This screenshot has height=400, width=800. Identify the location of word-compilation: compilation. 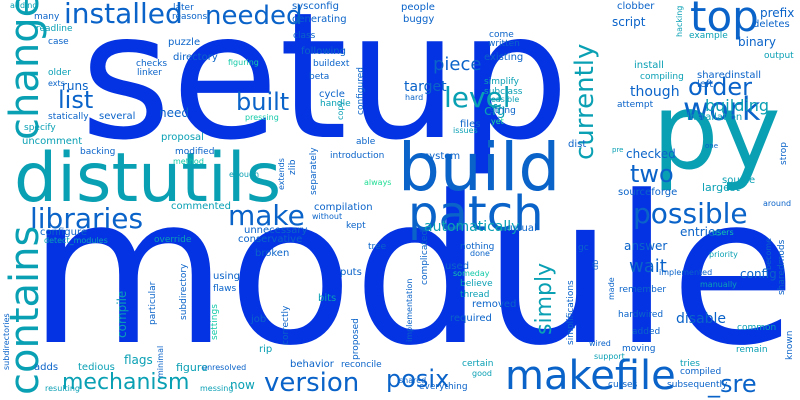
(343, 207).